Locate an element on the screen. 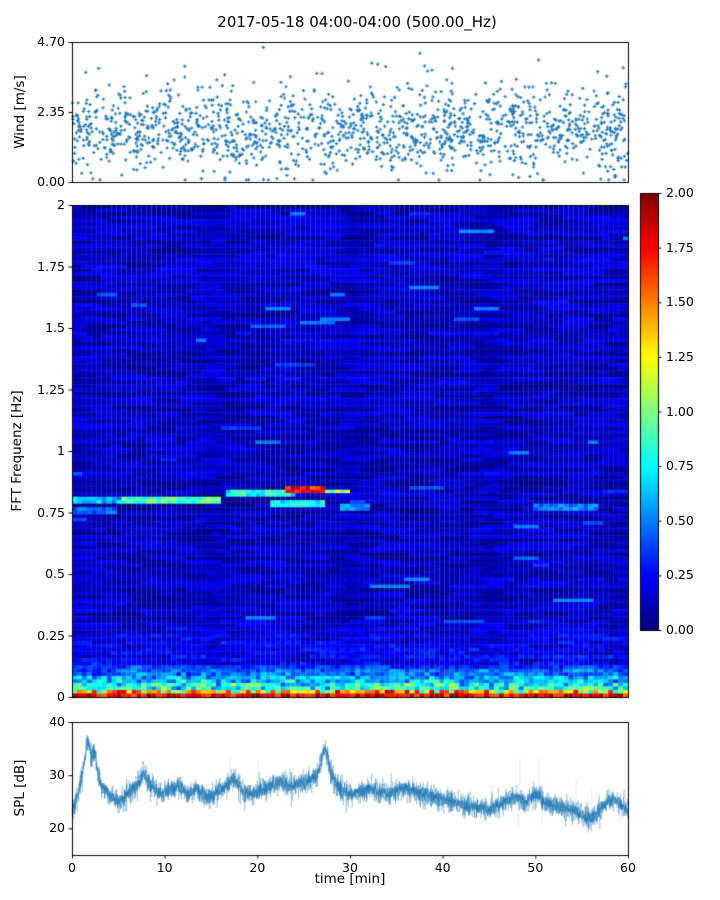 Image resolution: width=720 pixels, height=900 pixels. time-xtick-label: 20 is located at coordinates (257, 867).